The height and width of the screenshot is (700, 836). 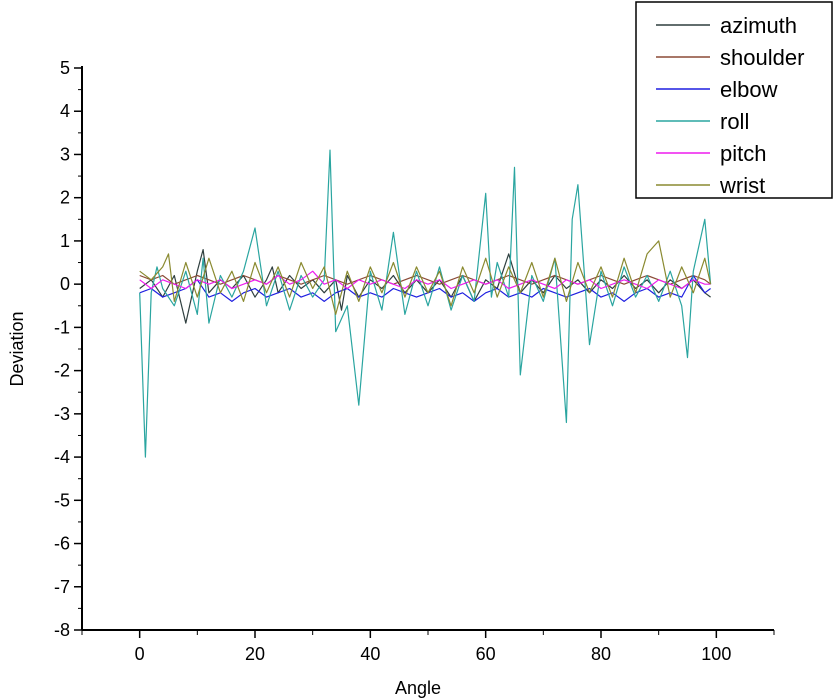 I want to click on x-tick-label: 40, so click(x=370, y=654).